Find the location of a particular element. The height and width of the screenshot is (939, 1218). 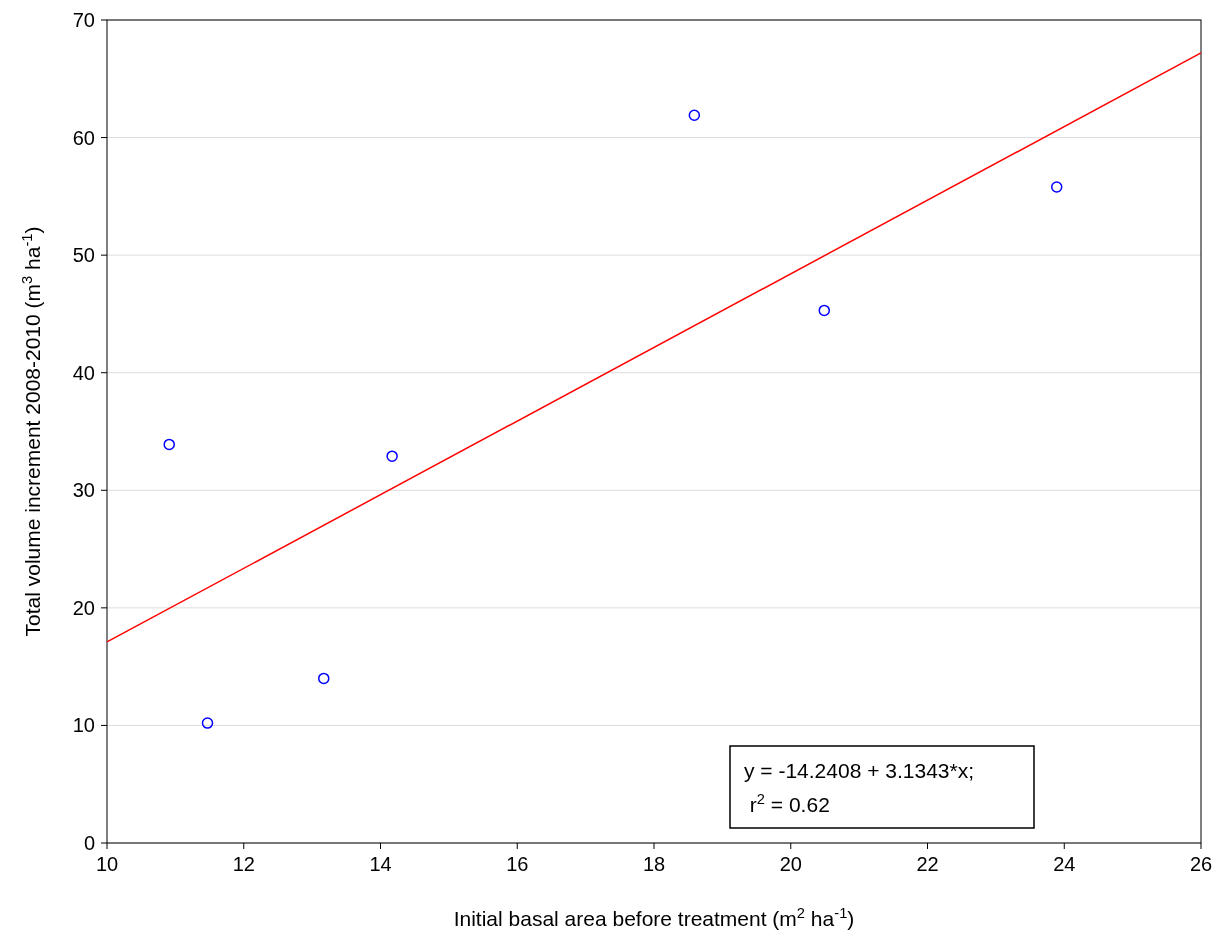

x-tick-label: 12 is located at coordinates (243, 864).